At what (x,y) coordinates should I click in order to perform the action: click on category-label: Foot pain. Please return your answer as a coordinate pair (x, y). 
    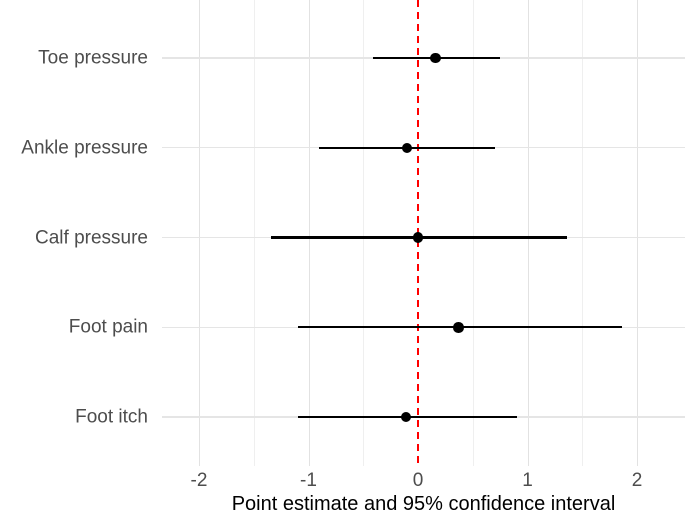
    Looking at the image, I should click on (108, 327).